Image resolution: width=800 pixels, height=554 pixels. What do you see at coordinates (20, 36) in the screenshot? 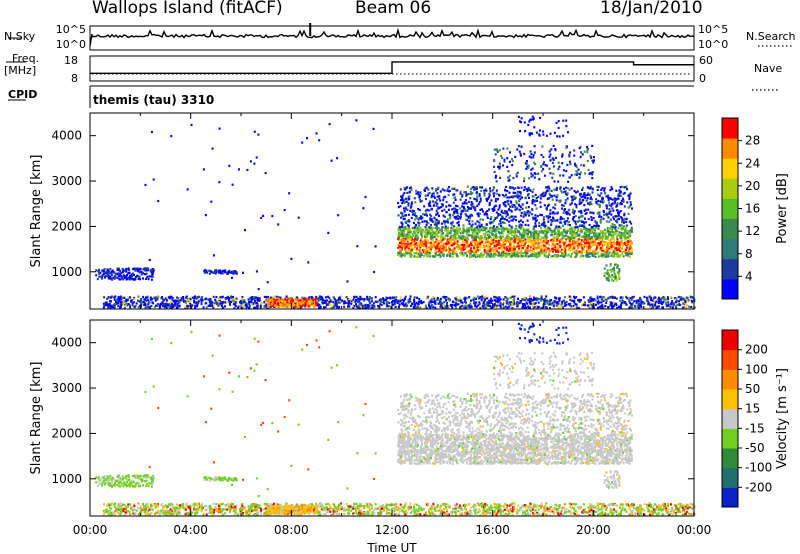
I see `nsky-label: N.Sky` at bounding box center [20, 36].